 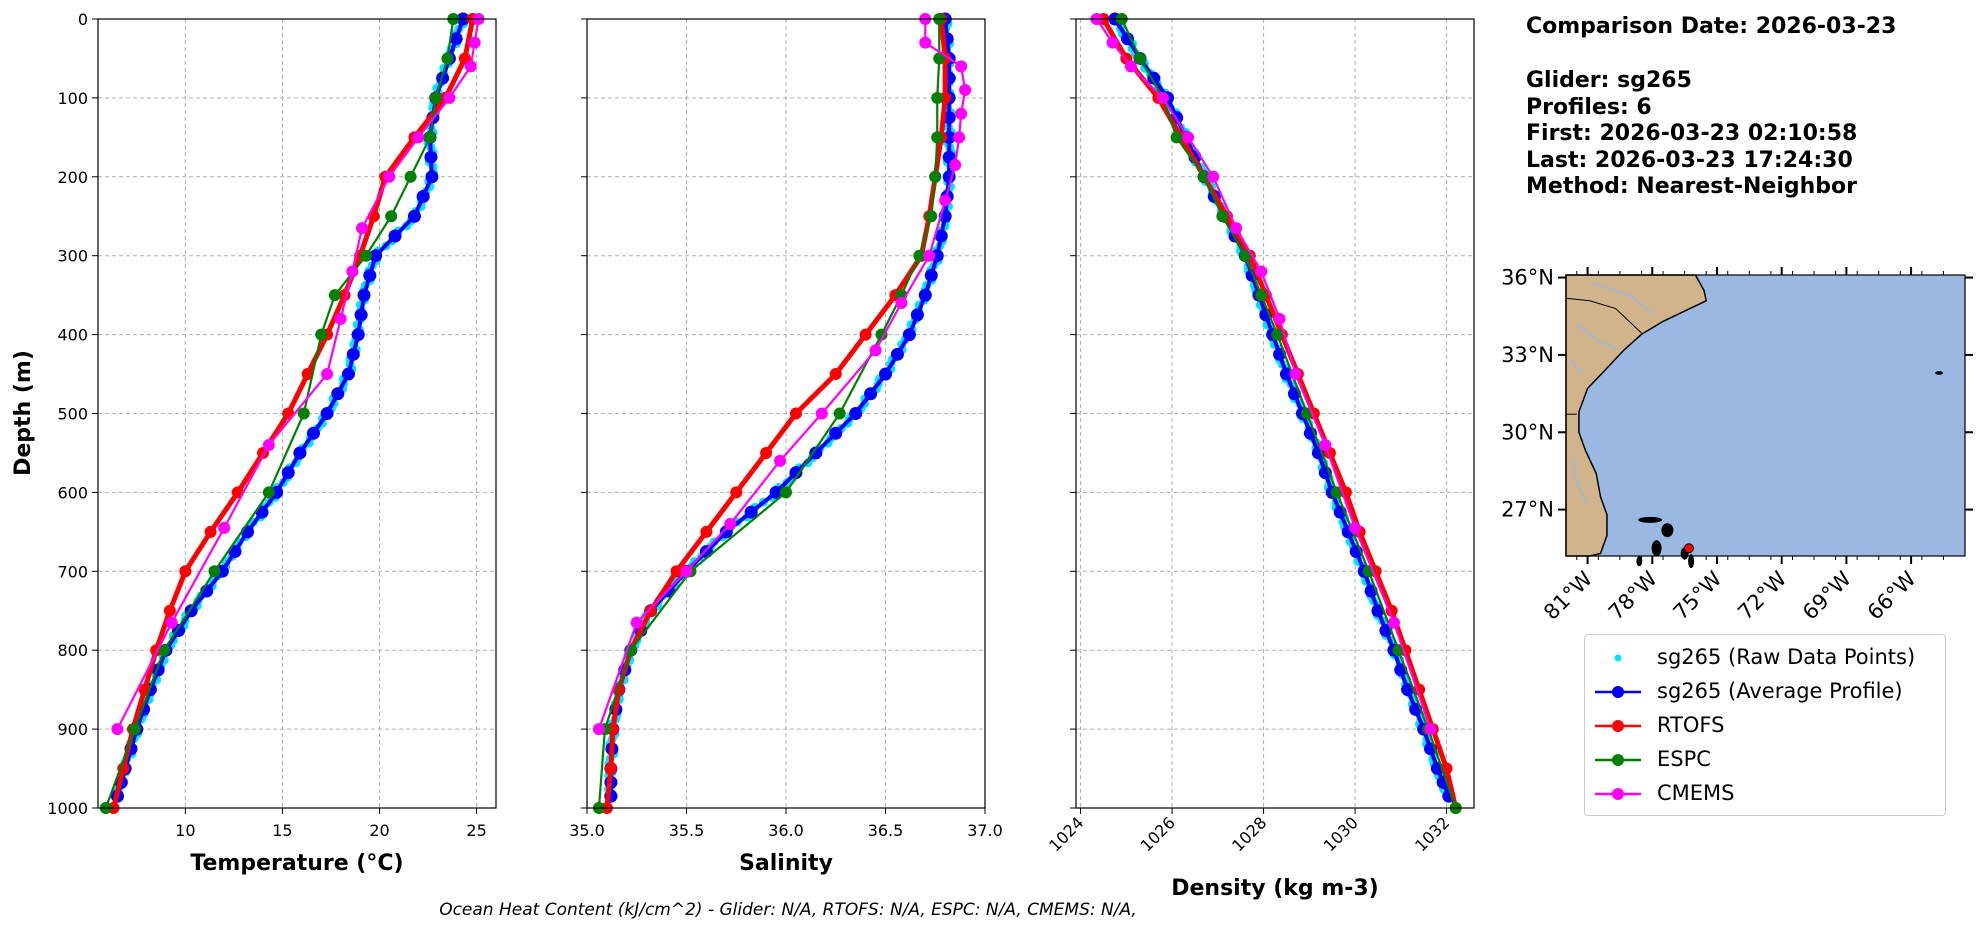 What do you see at coordinates (1765, 415) in the screenshot?
I see `map-frame` at bounding box center [1765, 415].